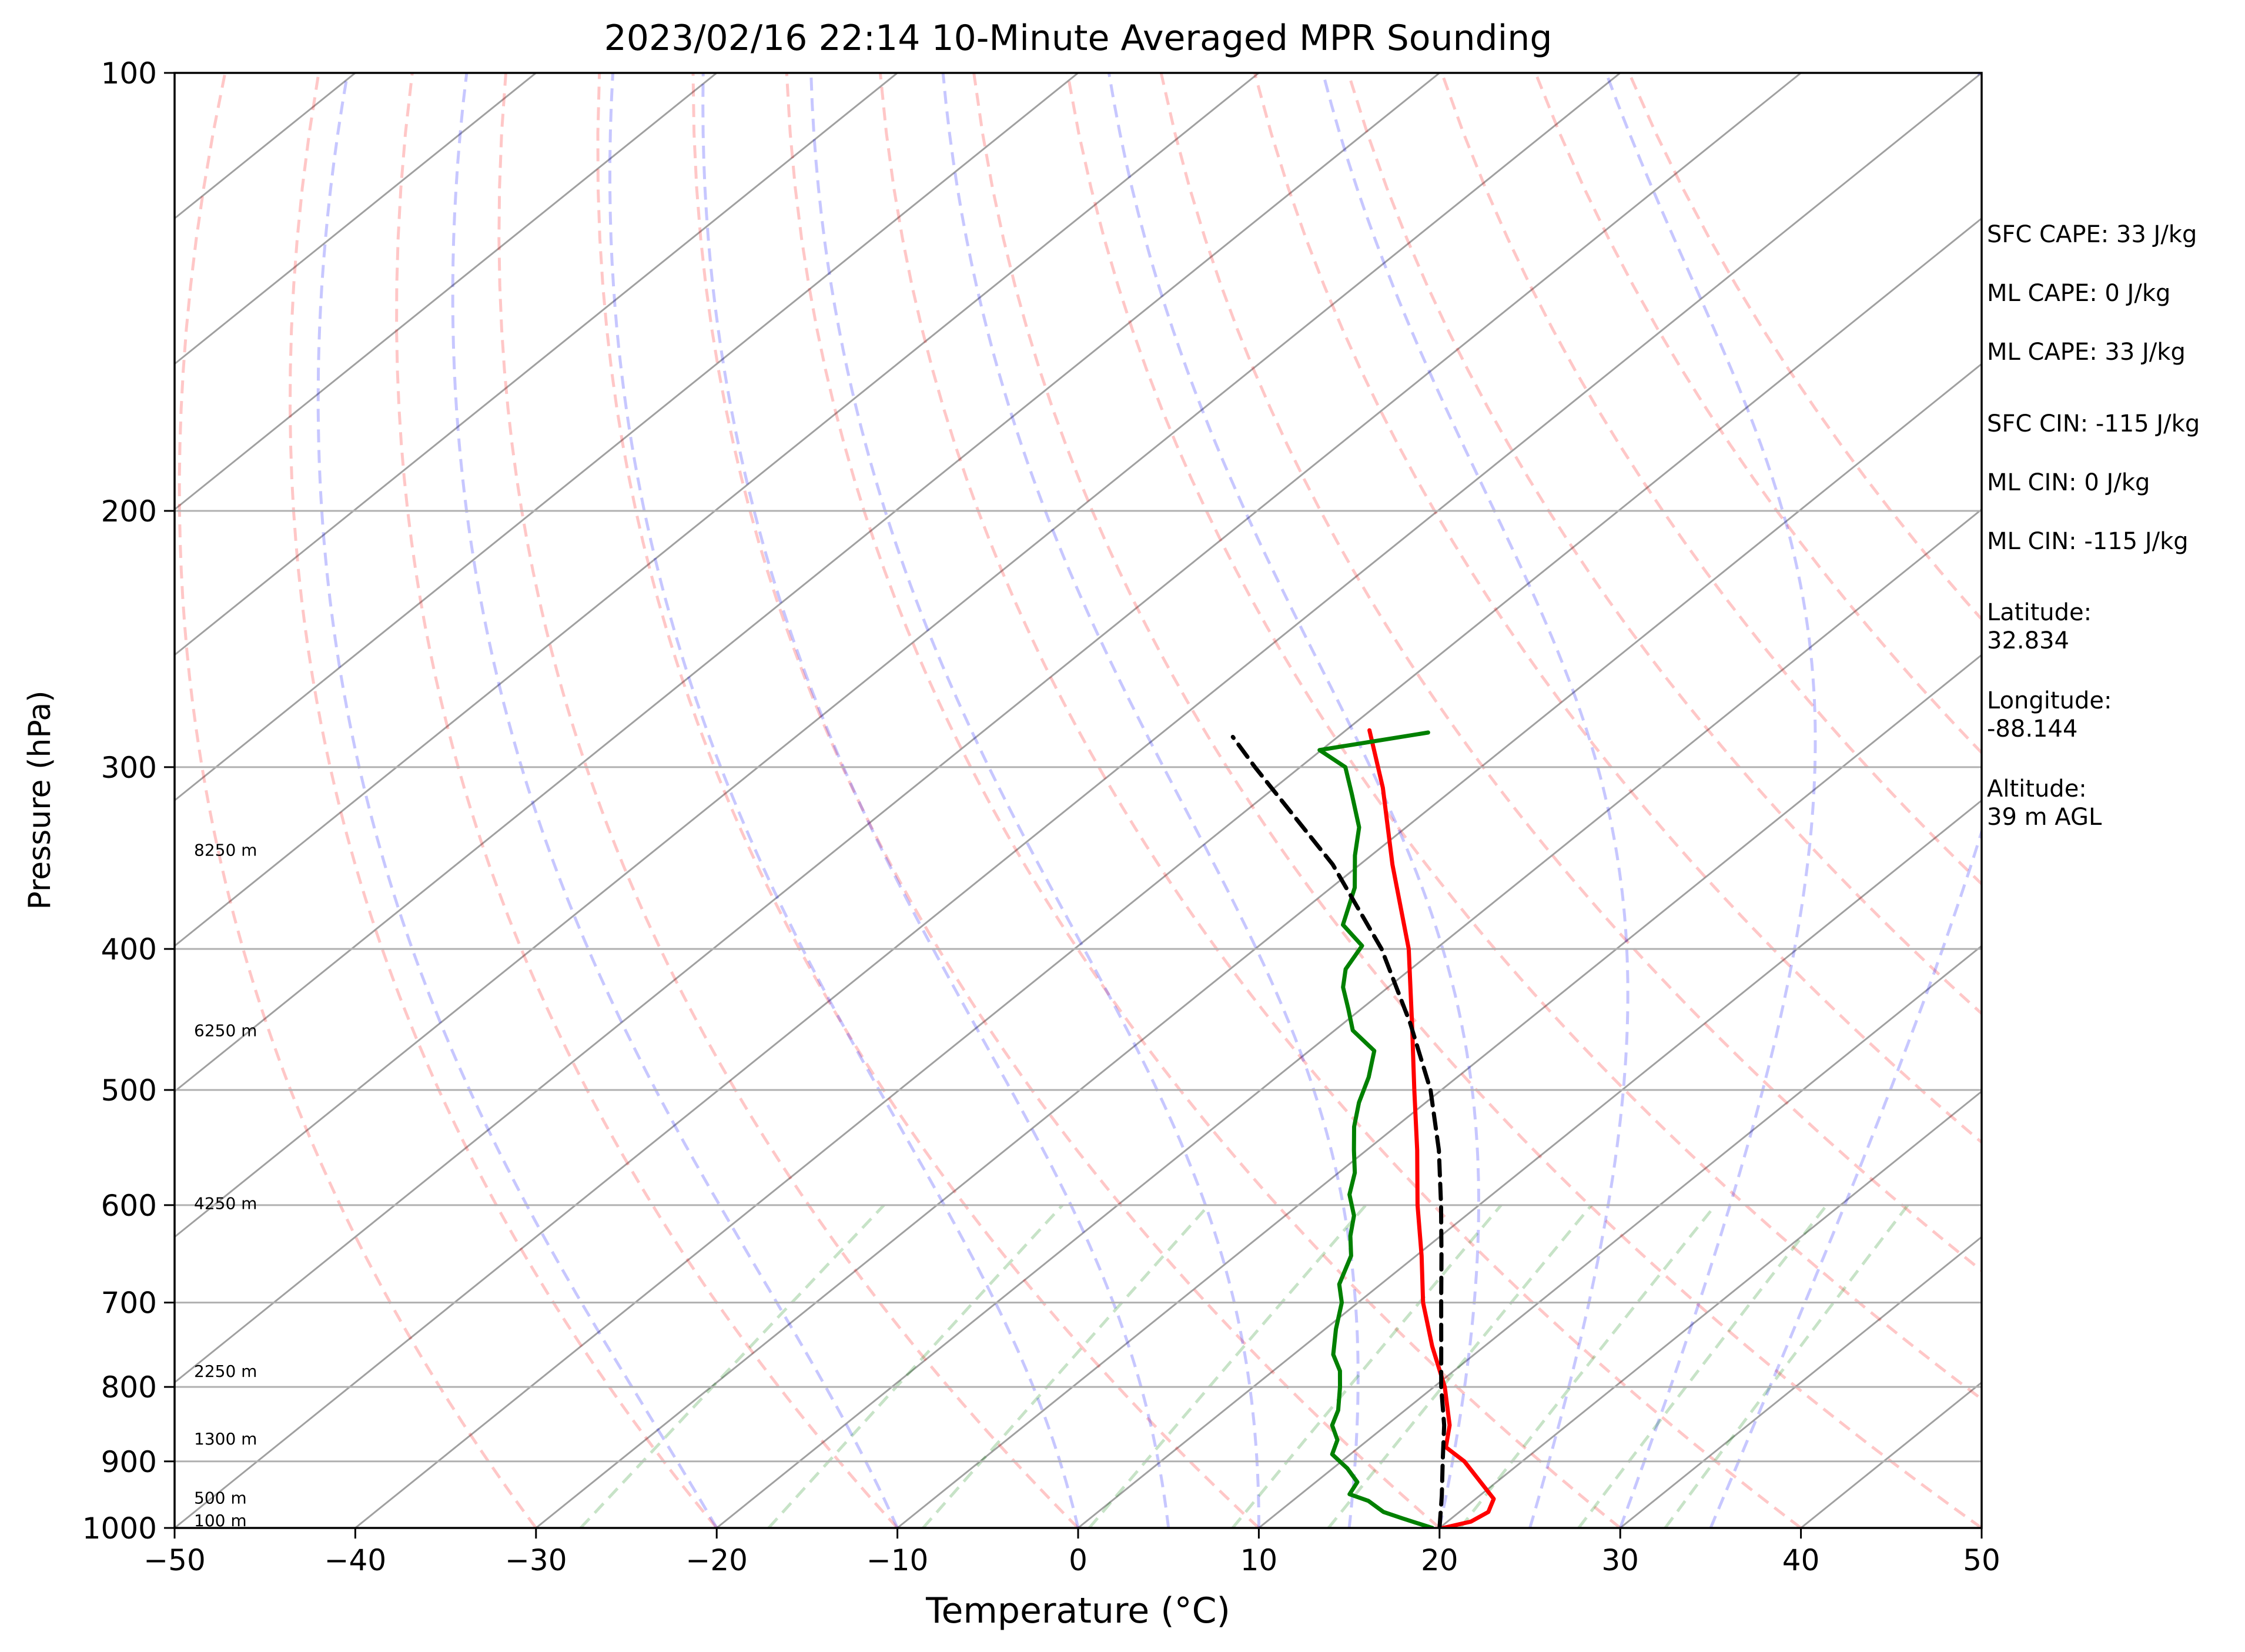 Image resolution: width=2245 pixels, height=1652 pixels. What do you see at coordinates (129, 950) in the screenshot?
I see `y-tick-label: 400` at bounding box center [129, 950].